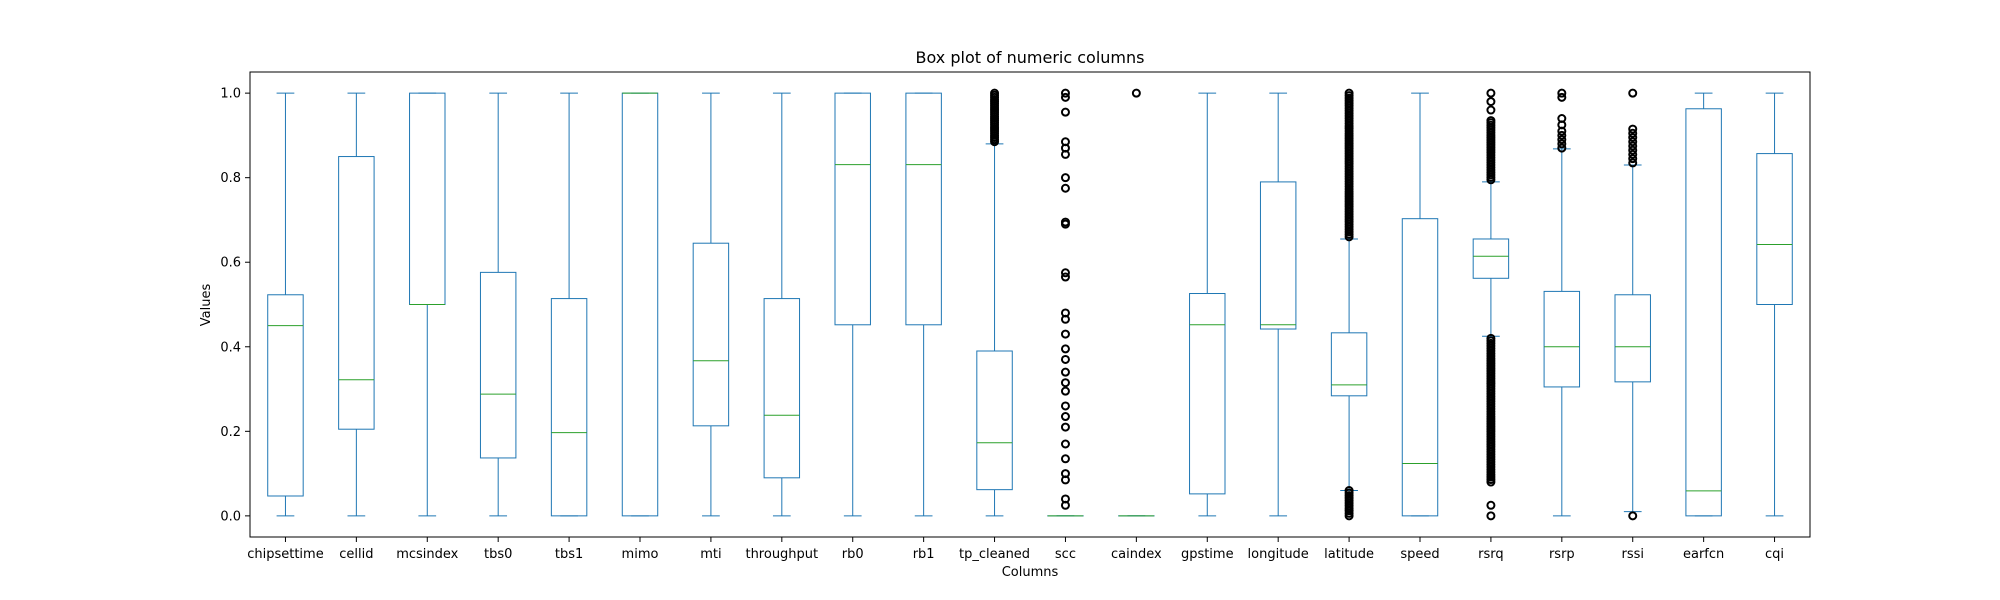  What do you see at coordinates (640, 304) in the screenshot?
I see `iqr-box-mimo` at bounding box center [640, 304].